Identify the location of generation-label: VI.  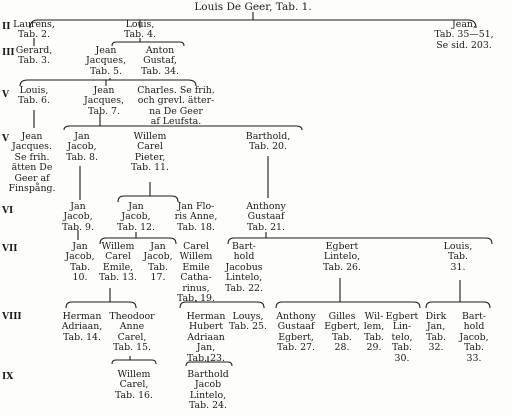
(8, 211).